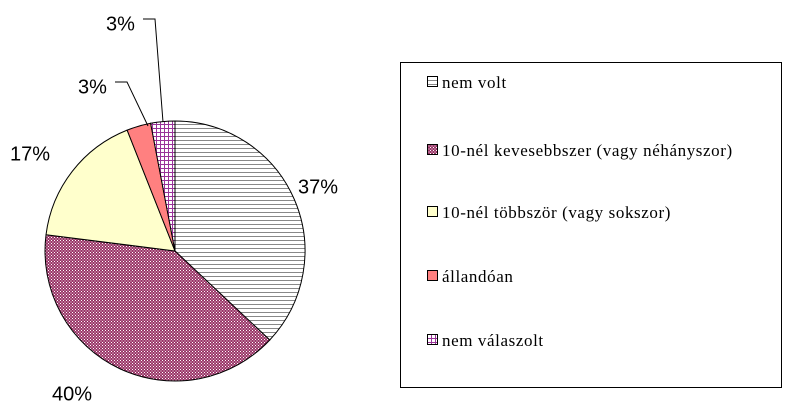 The image size is (792, 409). What do you see at coordinates (474, 82) in the screenshot?
I see `legend-label: nem volt` at bounding box center [474, 82].